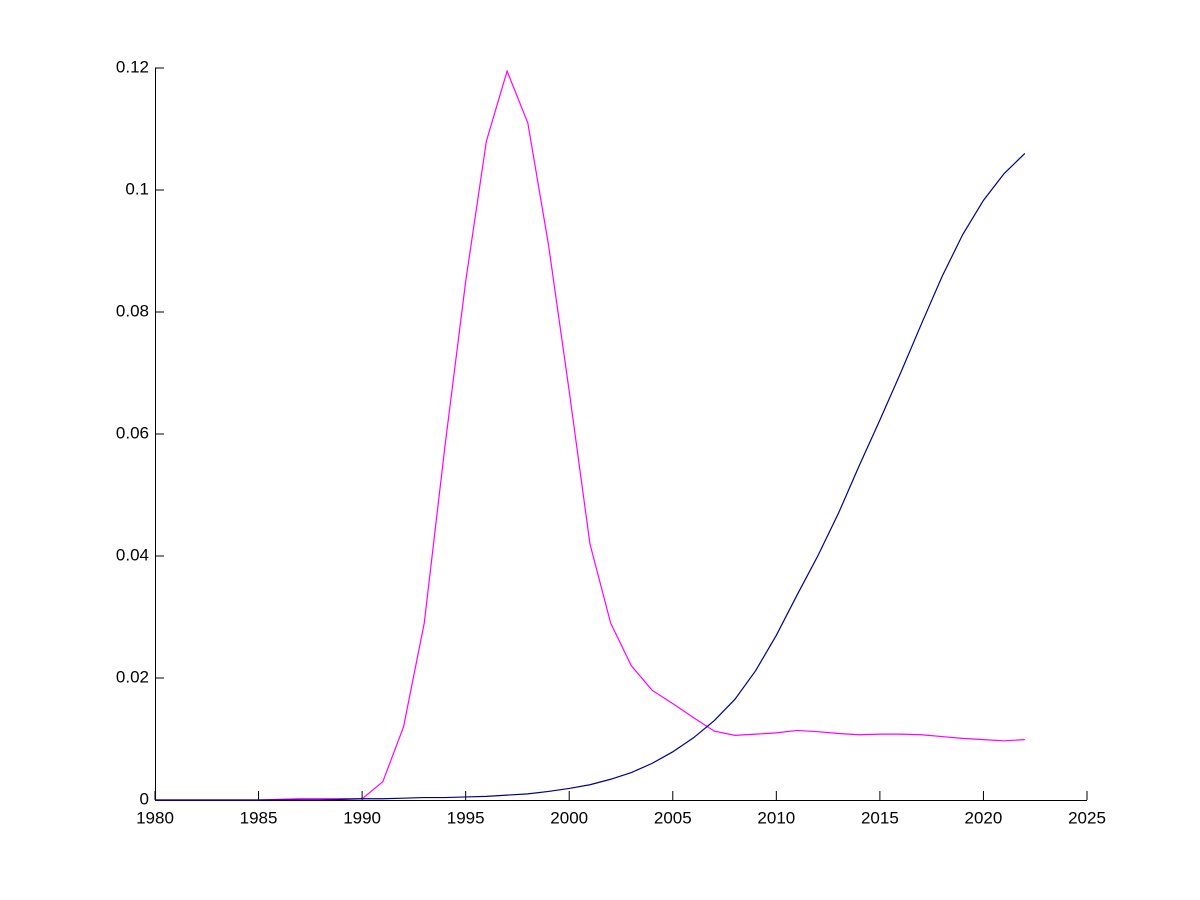  Describe the element at coordinates (984, 817) in the screenshot. I see `x-tick-label: 2020` at that location.